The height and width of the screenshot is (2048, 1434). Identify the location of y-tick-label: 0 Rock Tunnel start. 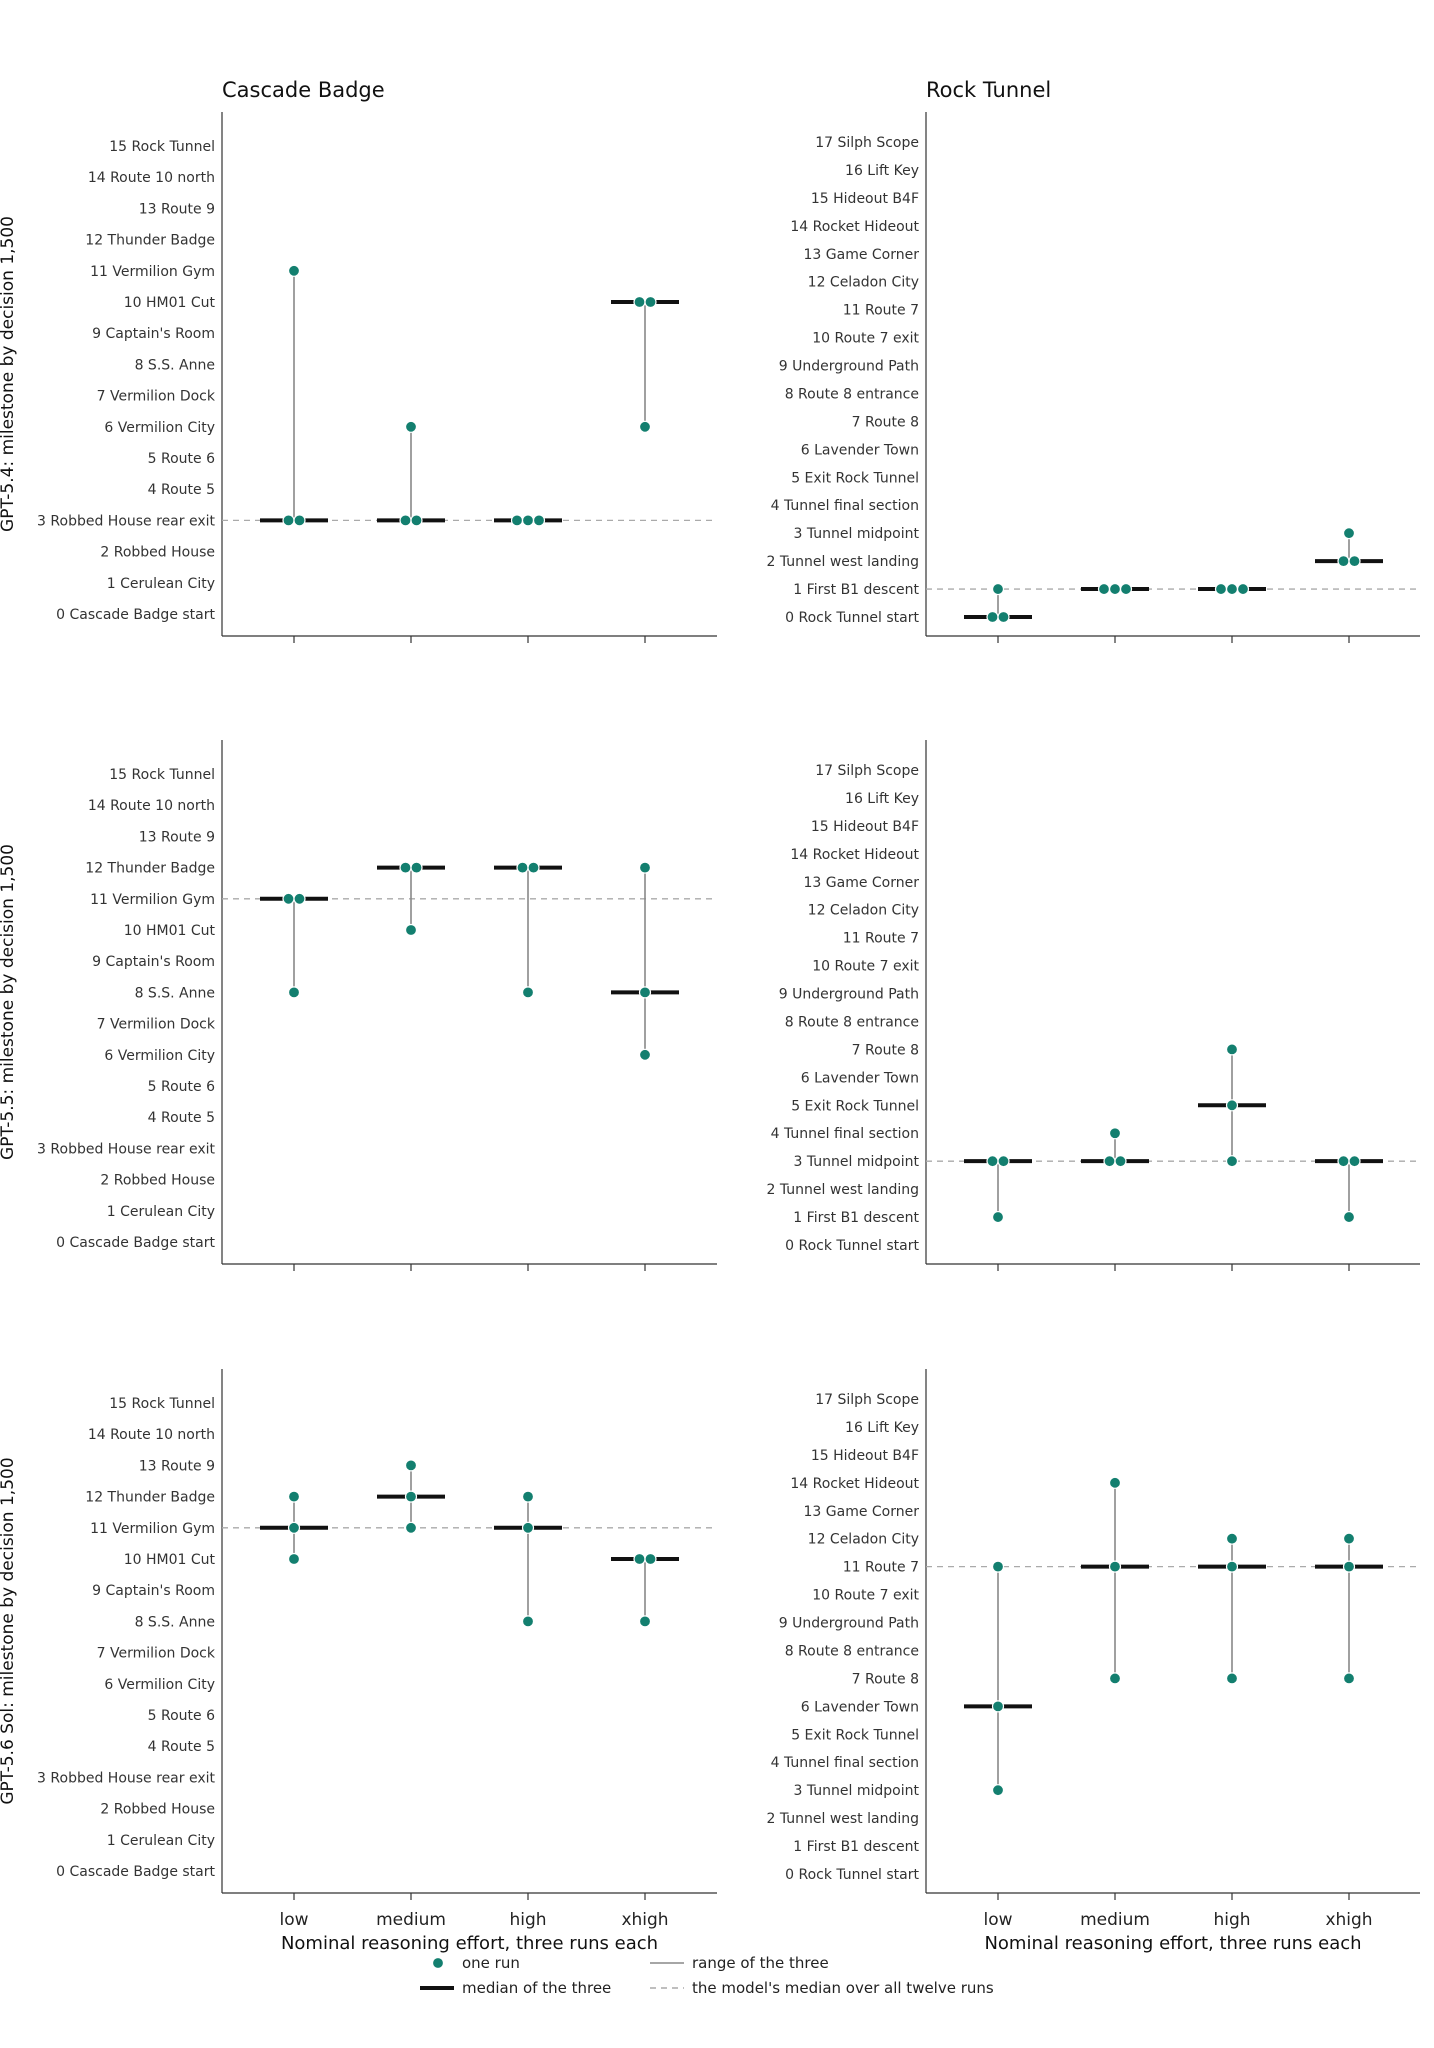
(852, 1246).